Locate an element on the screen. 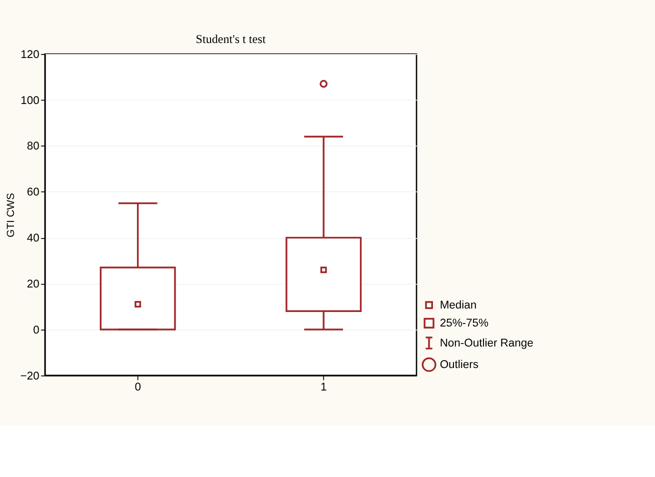 The height and width of the screenshot is (477, 655). text: Non-Outlier Range is located at coordinates (487, 344).